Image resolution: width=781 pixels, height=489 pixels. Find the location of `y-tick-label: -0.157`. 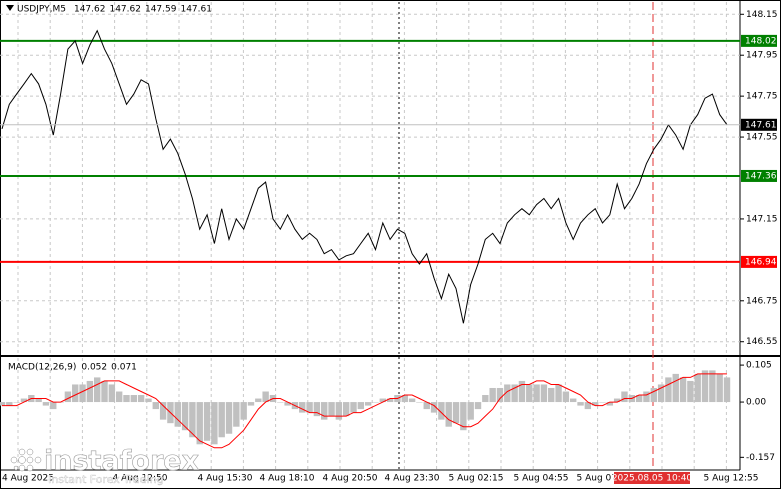

y-tick-label: -0.157 is located at coordinates (760, 458).